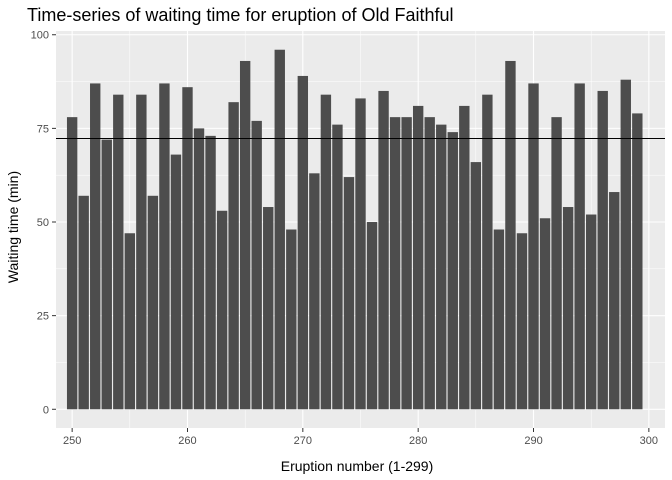 The height and width of the screenshot is (480, 672). I want to click on x-tick-label: 300, so click(649, 441).